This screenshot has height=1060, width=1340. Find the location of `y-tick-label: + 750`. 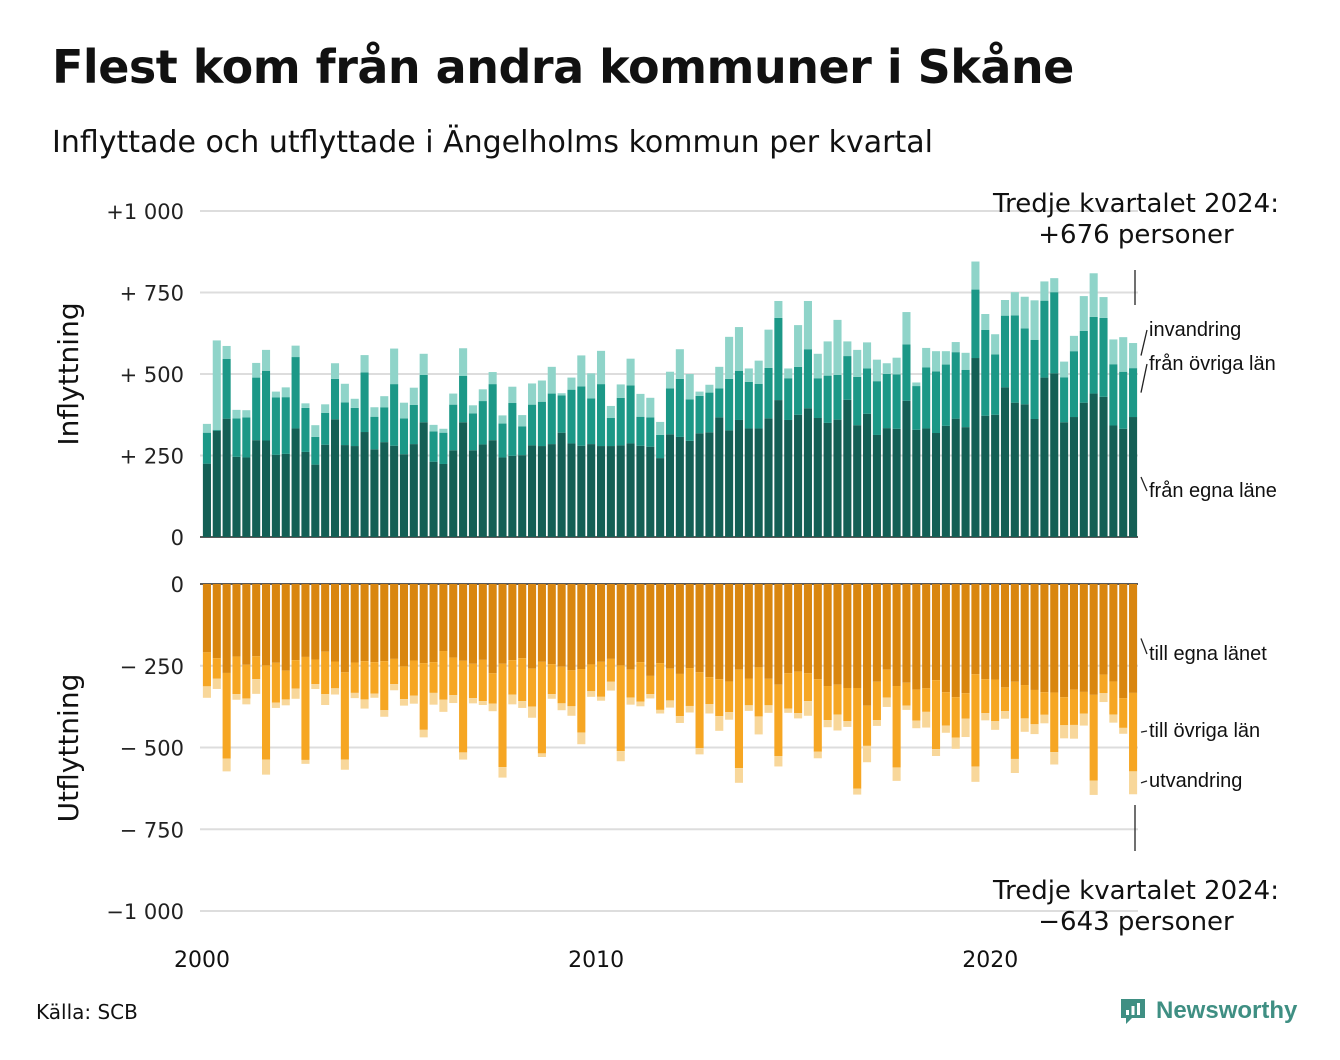

y-tick-label: + 750 is located at coordinates (152, 294).